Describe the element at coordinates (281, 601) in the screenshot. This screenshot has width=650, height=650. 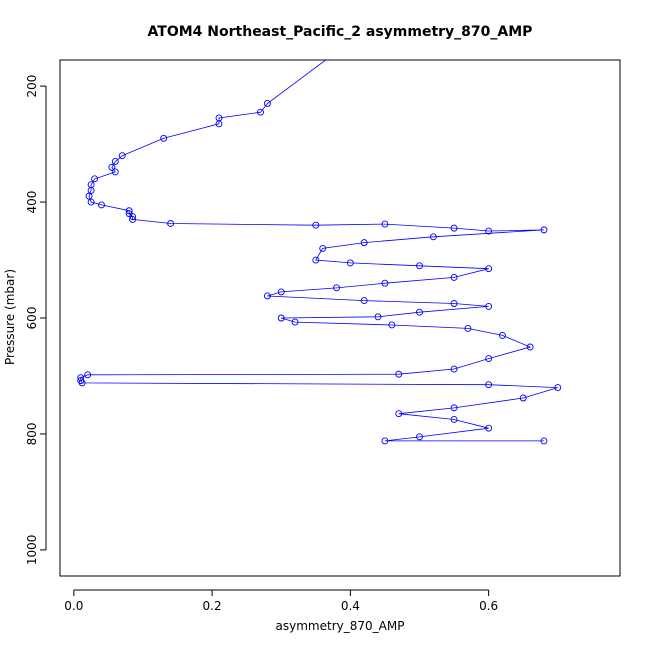
I see `x-axis: 0.0 0.2 0.4 0.6` at that location.